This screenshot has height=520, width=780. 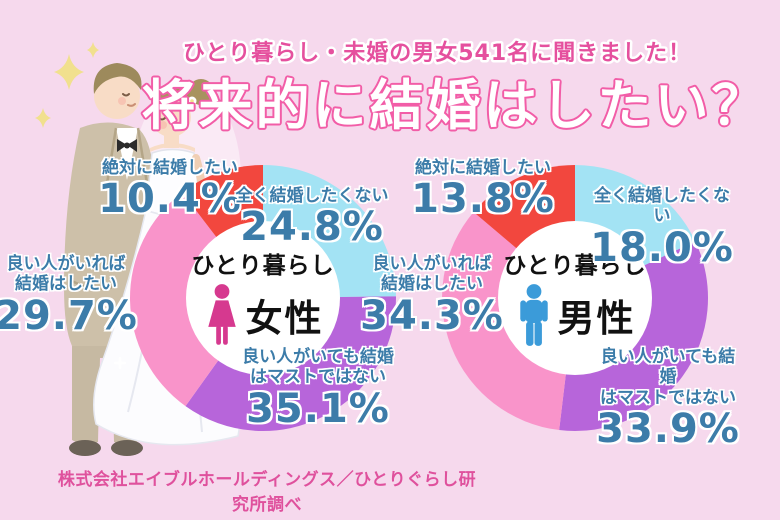 I want to click on segment-label-female-notatall: 全く結婚したくない 24.8%, so click(x=312, y=218).